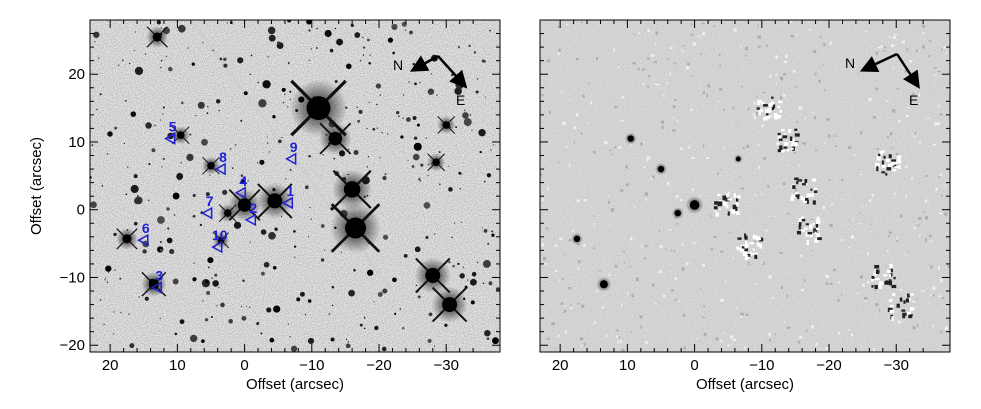 The width and height of the screenshot is (981, 409). I want to click on right-compass: N E, so click(882, 80).